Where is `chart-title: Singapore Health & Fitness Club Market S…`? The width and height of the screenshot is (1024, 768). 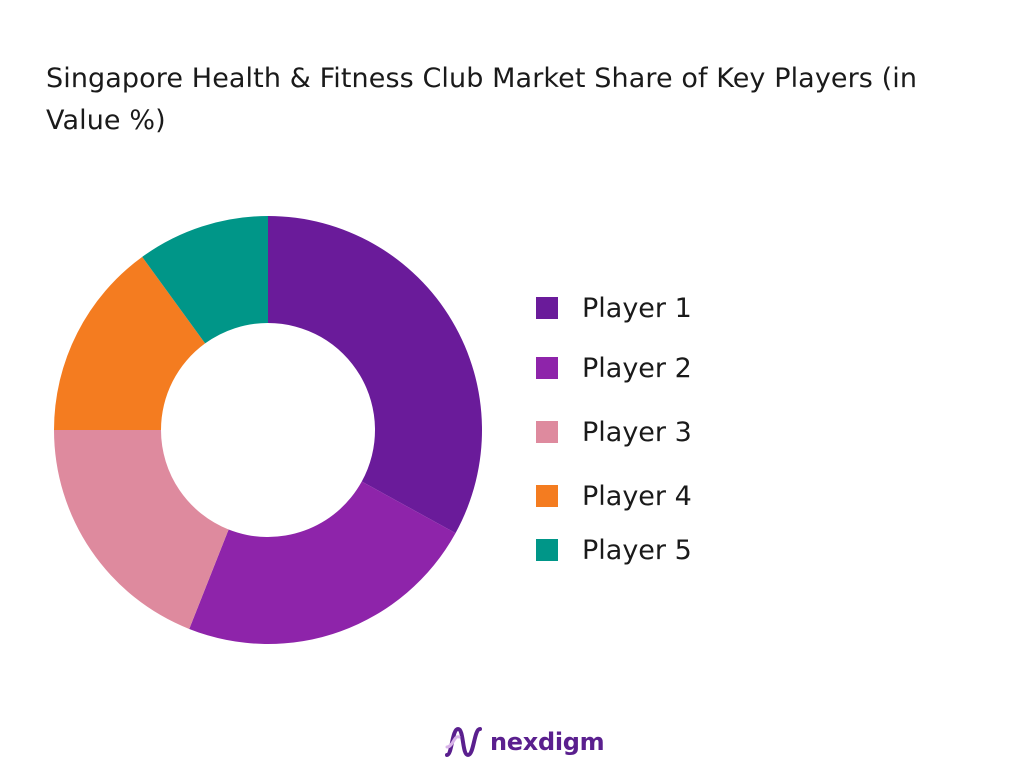 chart-title: Singapore Health & Fitness Club Market S… is located at coordinates (482, 99).